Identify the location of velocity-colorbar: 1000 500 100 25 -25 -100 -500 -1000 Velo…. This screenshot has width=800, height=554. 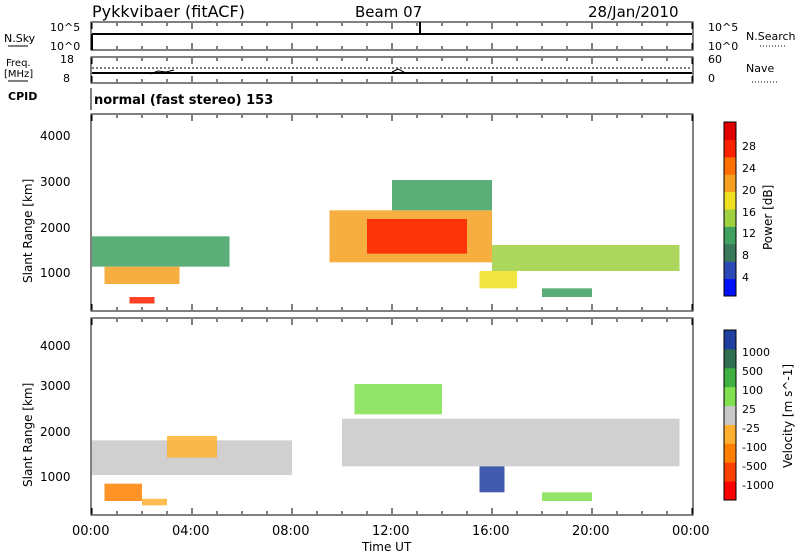
(759, 415).